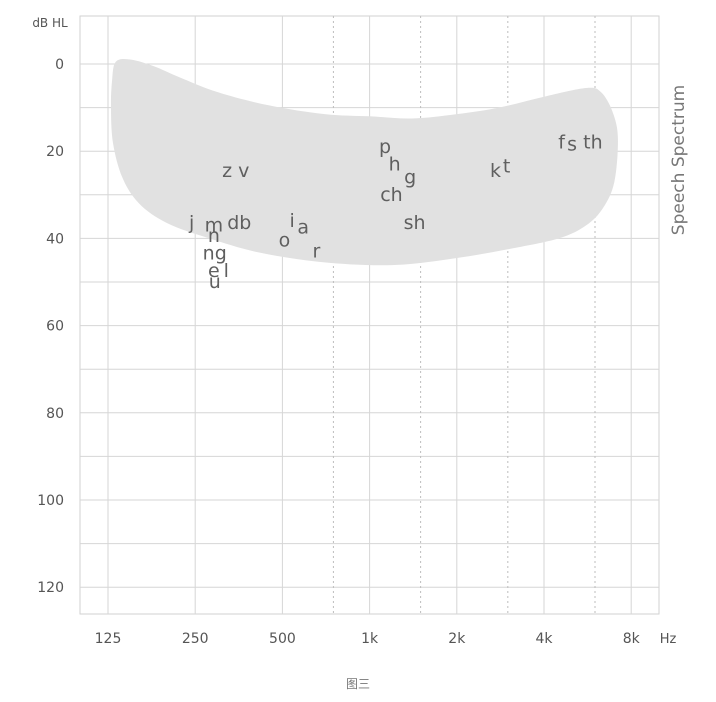  What do you see at coordinates (291, 221) in the screenshot?
I see `phoneme-label: i` at bounding box center [291, 221].